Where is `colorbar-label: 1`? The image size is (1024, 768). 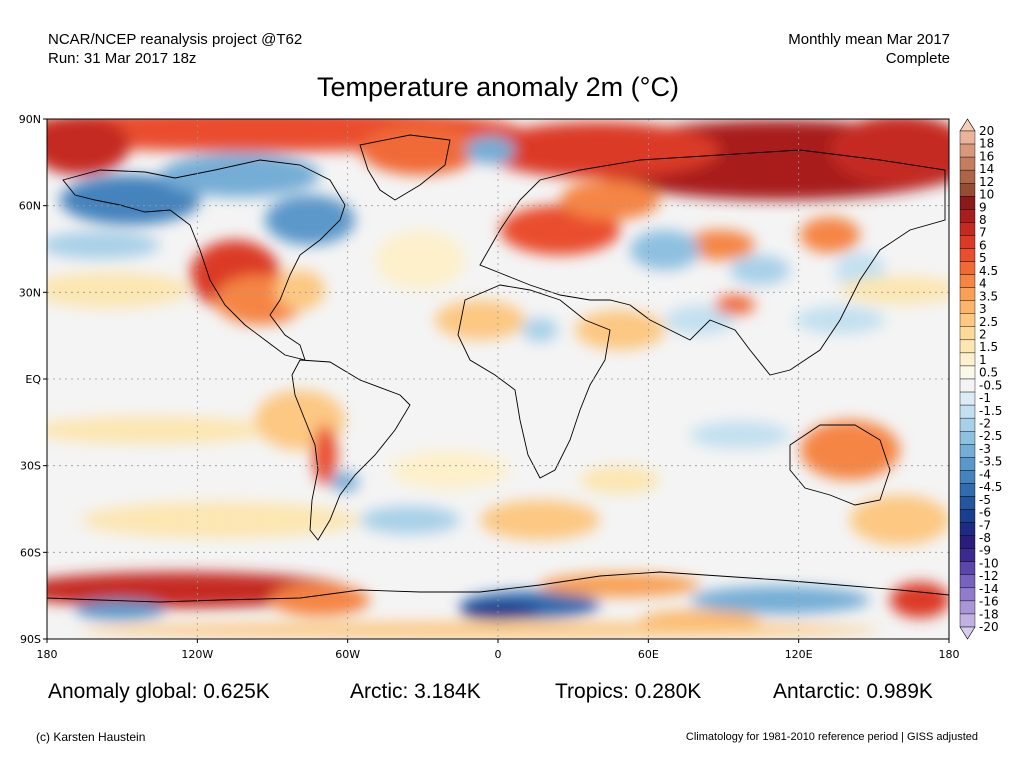 colorbar-label: 1 is located at coordinates (983, 360).